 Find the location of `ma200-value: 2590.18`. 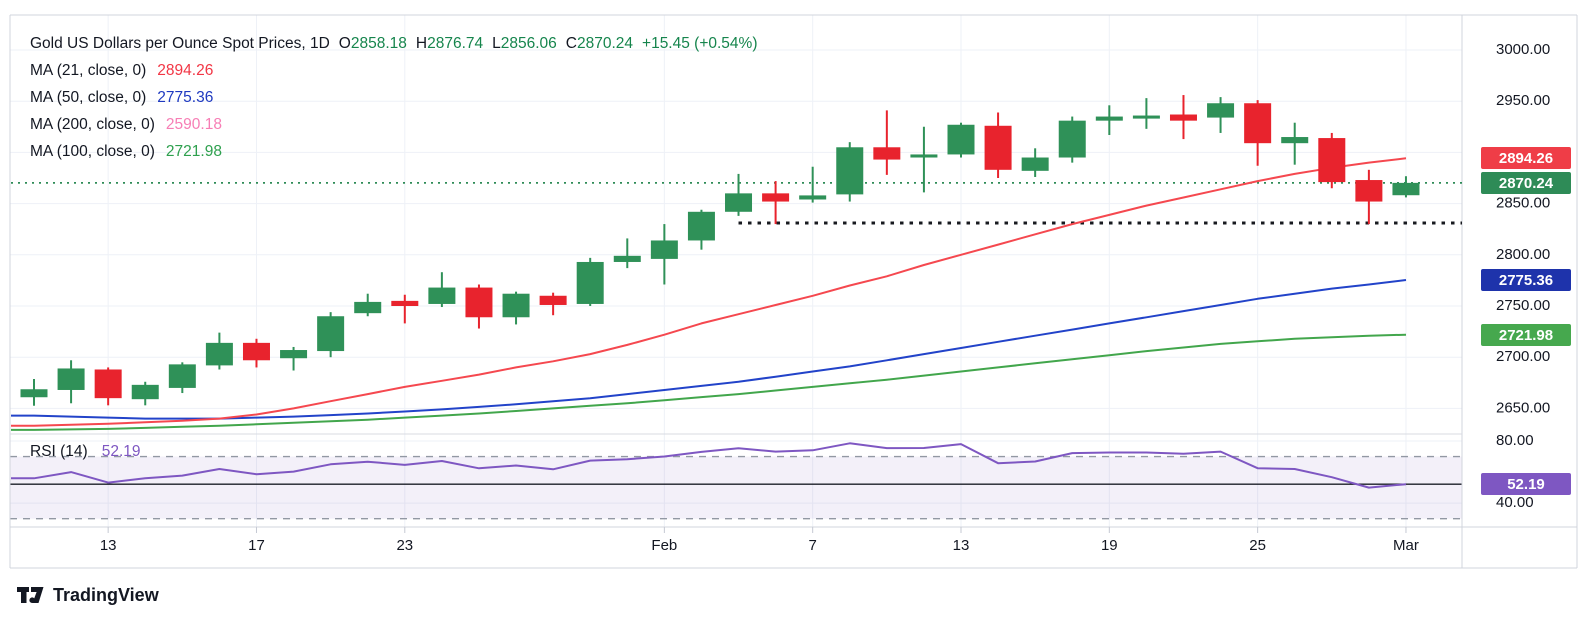

ma200-value: 2590.18 is located at coordinates (193, 124).